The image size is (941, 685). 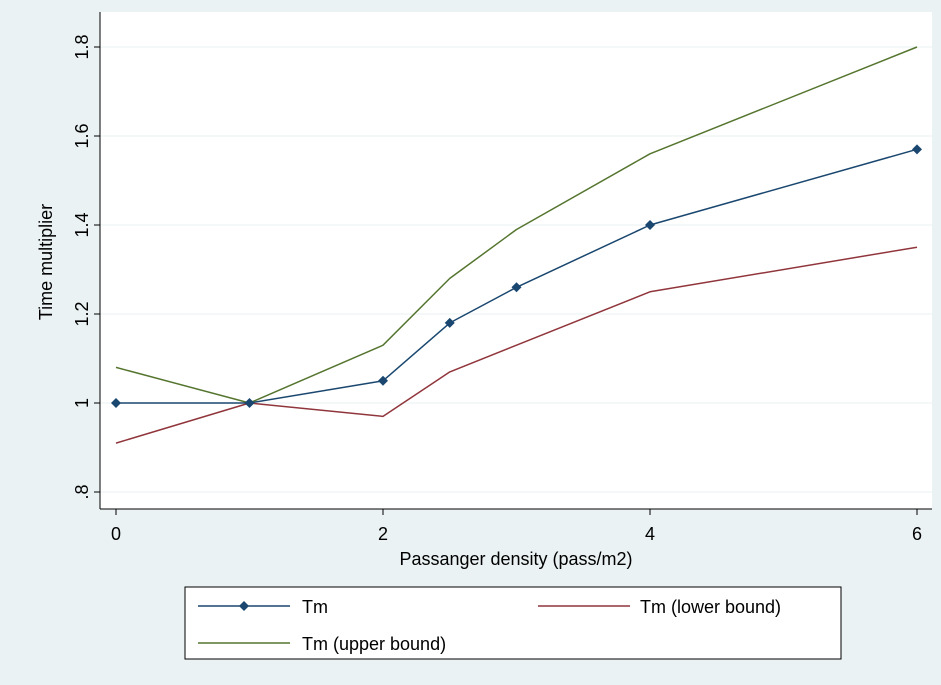 I want to click on x-tick-label: 6, so click(x=917, y=534).